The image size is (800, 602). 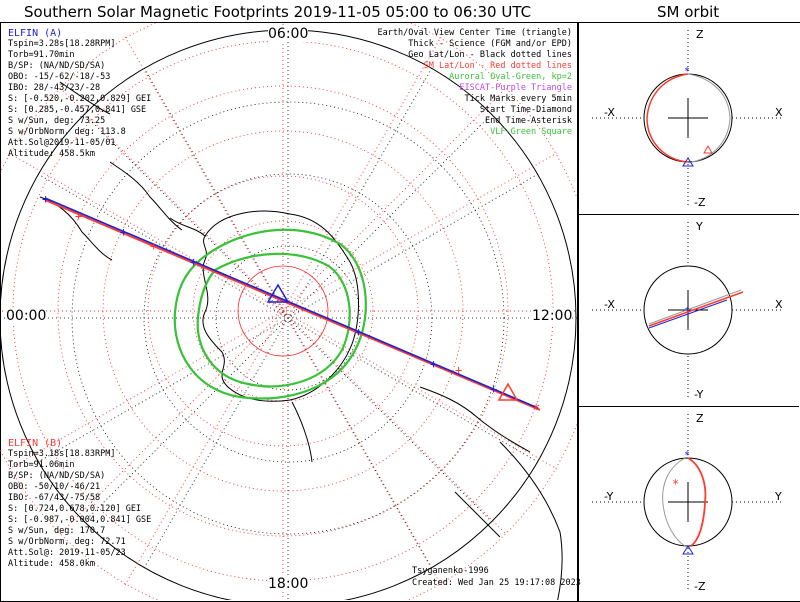 What do you see at coordinates (496, 583) in the screenshot?
I see `created-timestamp: Created: Wed Jan 25 19:17:08 2023` at bounding box center [496, 583].